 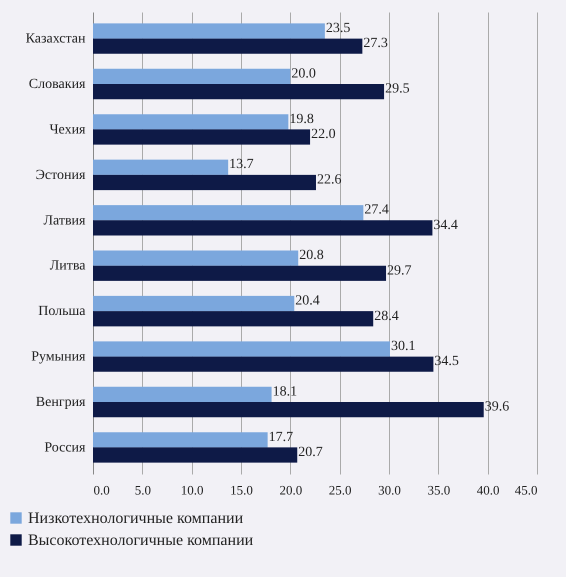 What do you see at coordinates (399, 270) in the screenshot?
I see `data-label: 29.7` at bounding box center [399, 270].